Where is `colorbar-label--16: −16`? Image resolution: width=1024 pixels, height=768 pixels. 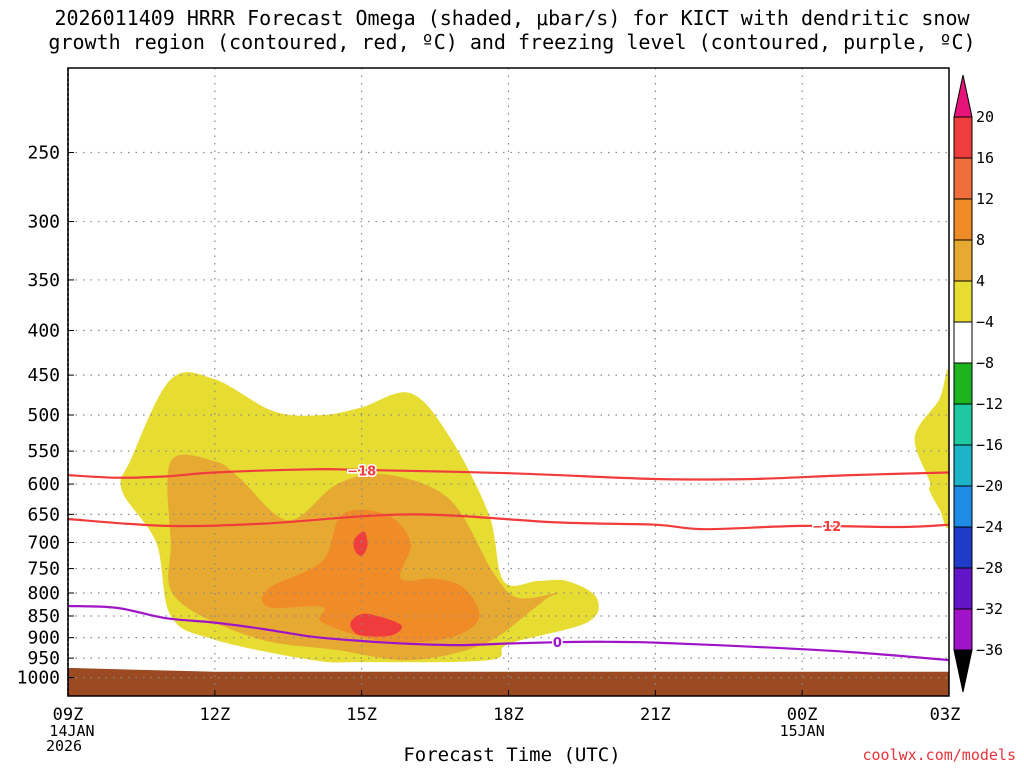 colorbar-label--16: −16 is located at coordinates (989, 445).